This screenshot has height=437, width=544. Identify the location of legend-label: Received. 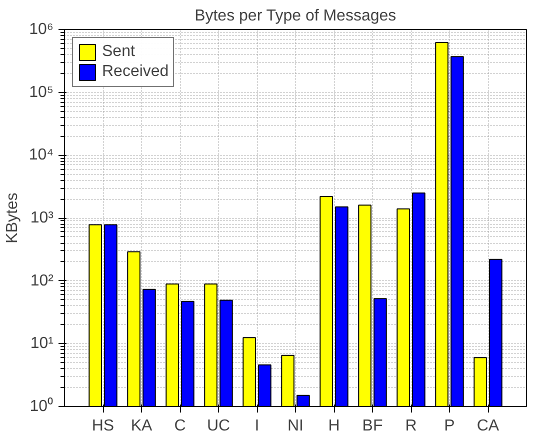
(135, 72).